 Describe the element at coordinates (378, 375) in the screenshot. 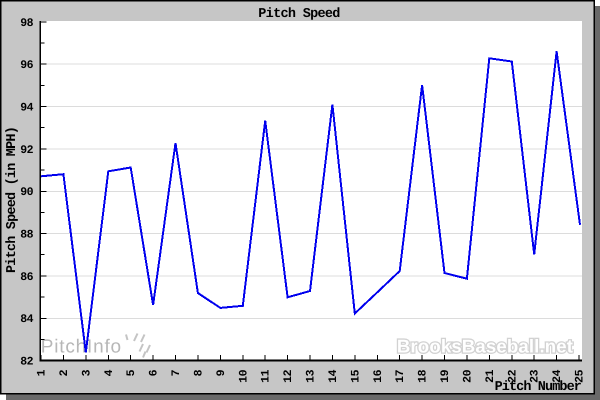

I see `svg-text: 16` at that location.